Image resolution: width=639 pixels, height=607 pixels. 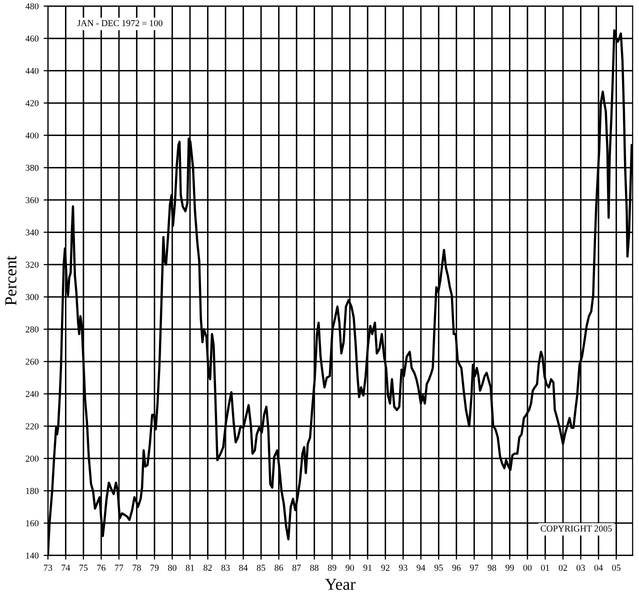 What do you see at coordinates (32, 71) in the screenshot?
I see `y-tick-label: 440` at bounding box center [32, 71].